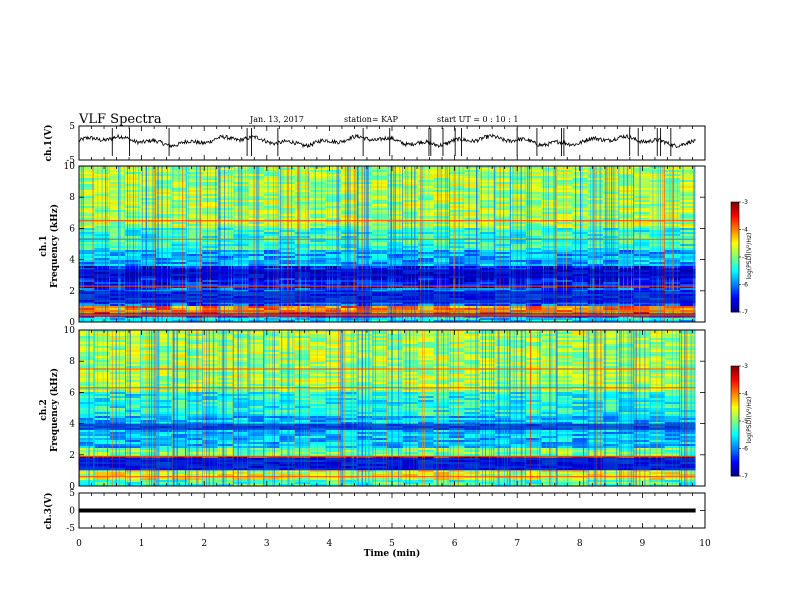 This screenshot has width=792, height=612. I want to click on ch1-voltage-panel: 5-5, so click(386, 144).